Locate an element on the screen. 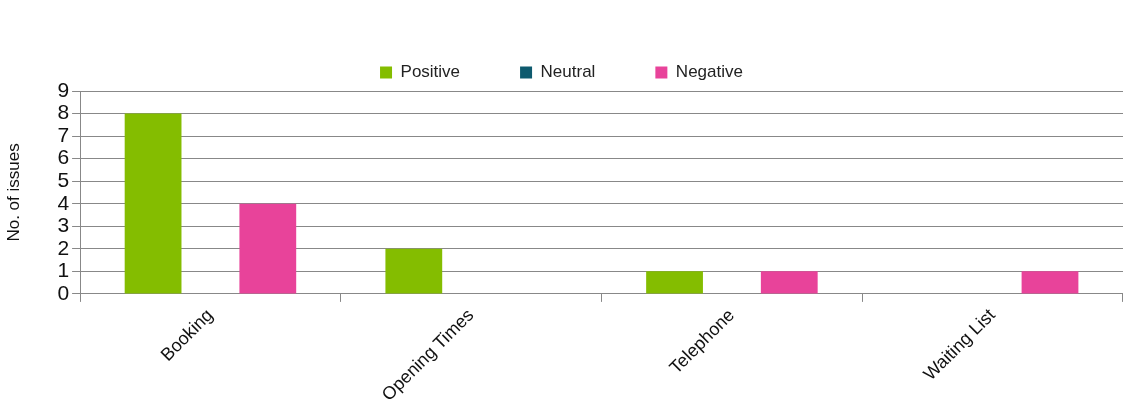 The image size is (1123, 409). legend-label: Neutral is located at coordinates (568, 72).